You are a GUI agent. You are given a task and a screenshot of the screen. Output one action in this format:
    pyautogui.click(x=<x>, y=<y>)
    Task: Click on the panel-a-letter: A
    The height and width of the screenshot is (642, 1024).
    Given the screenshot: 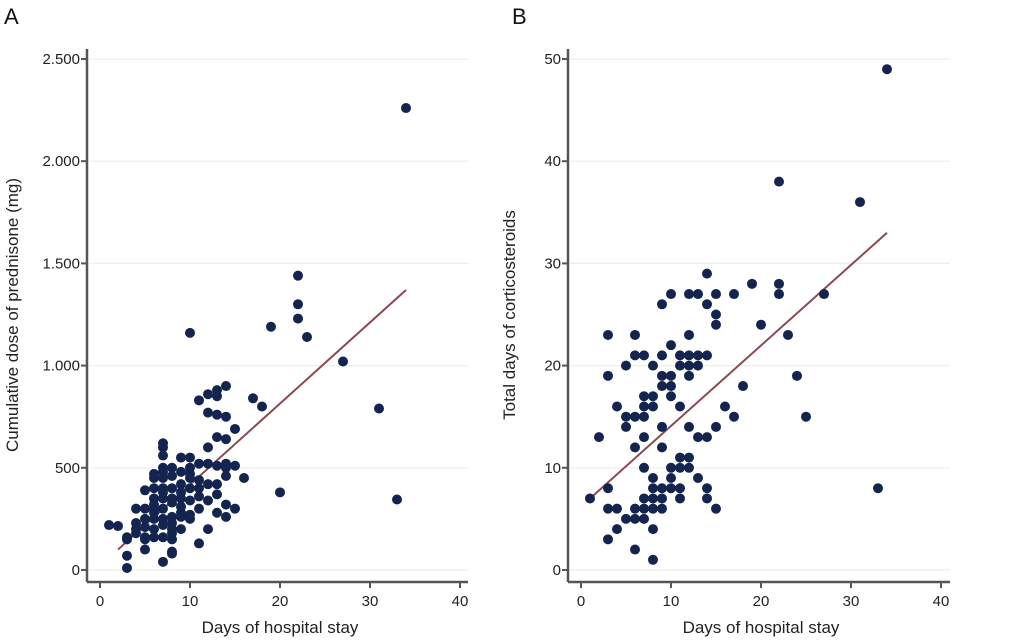 What is the action you would take?
    pyautogui.click(x=11, y=16)
    